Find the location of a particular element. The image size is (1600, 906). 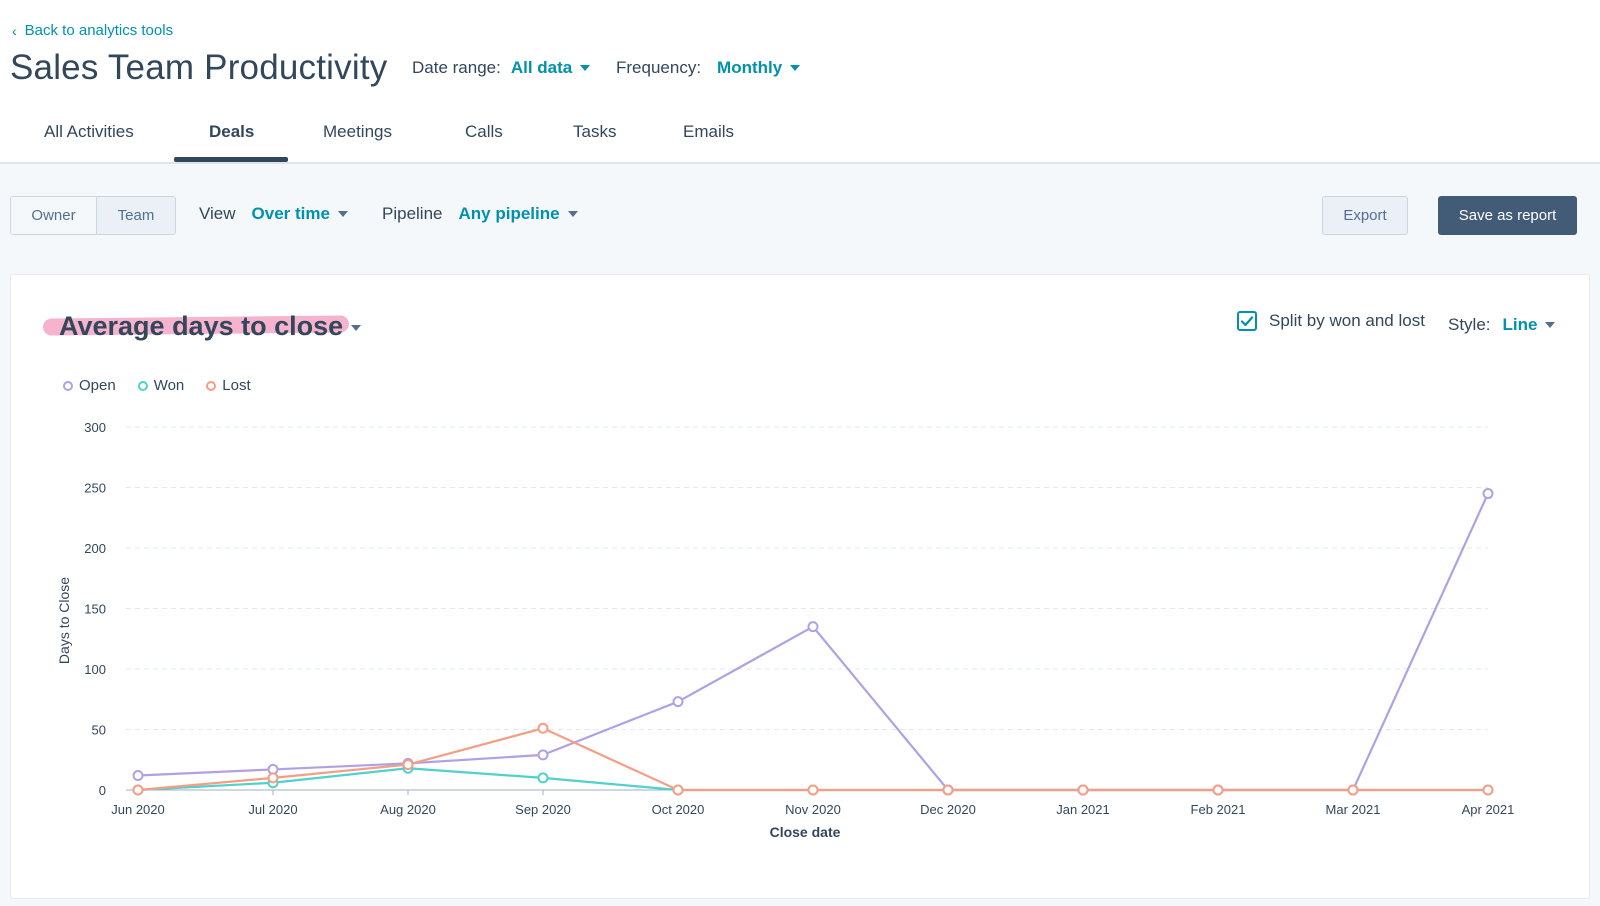

x-tick-label: Jul 2020 is located at coordinates (272, 809).